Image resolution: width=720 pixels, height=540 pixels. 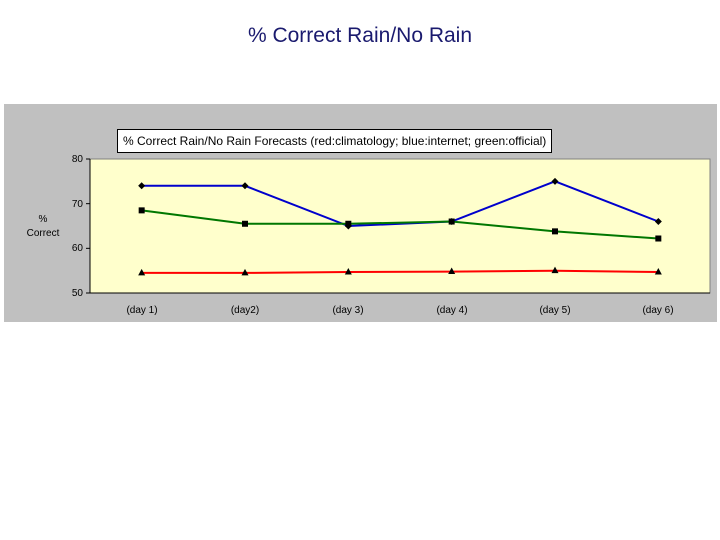 I want to click on x-tick-label: (day 1), so click(x=141, y=310).